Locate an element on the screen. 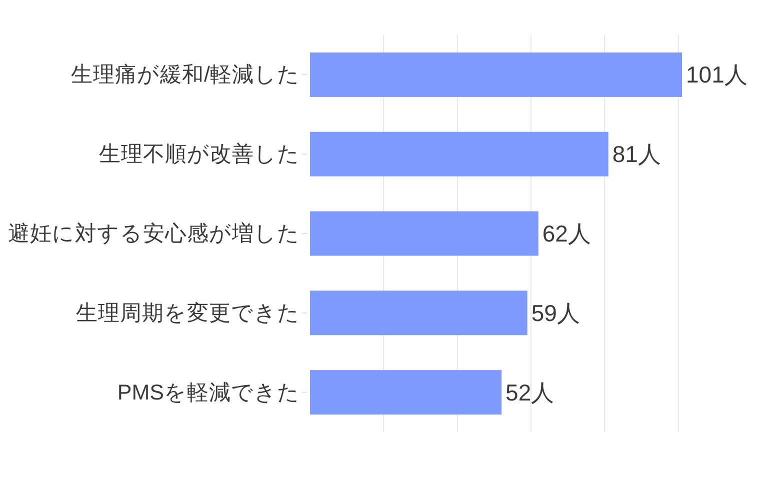 The height and width of the screenshot is (500, 760). y-tick-label: PMSを軽減できた is located at coordinates (208, 392).